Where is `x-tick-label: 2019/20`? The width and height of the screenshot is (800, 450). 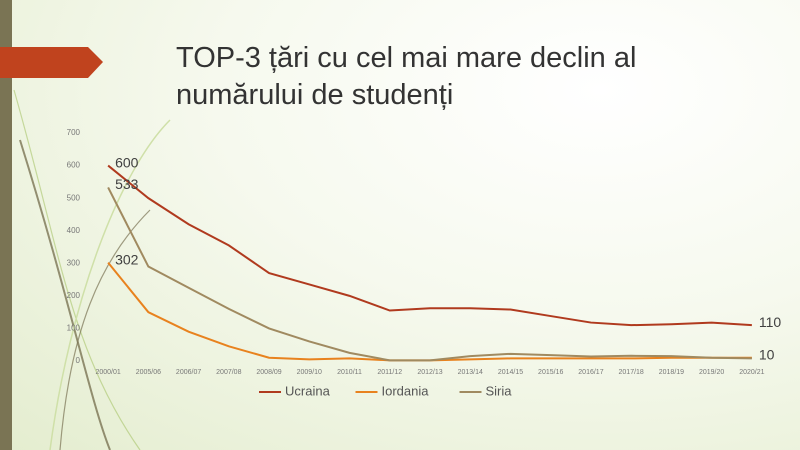 x-tick-label: 2019/20 is located at coordinates (711, 372).